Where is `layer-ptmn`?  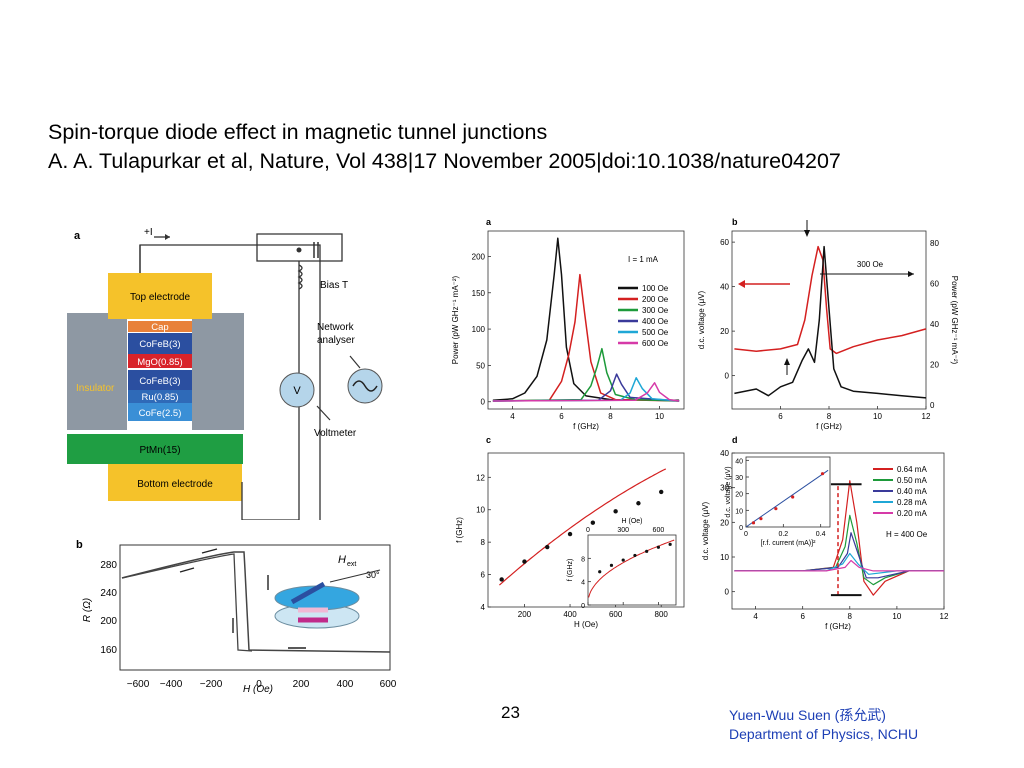
layer-ptmn is located at coordinates (155, 449).